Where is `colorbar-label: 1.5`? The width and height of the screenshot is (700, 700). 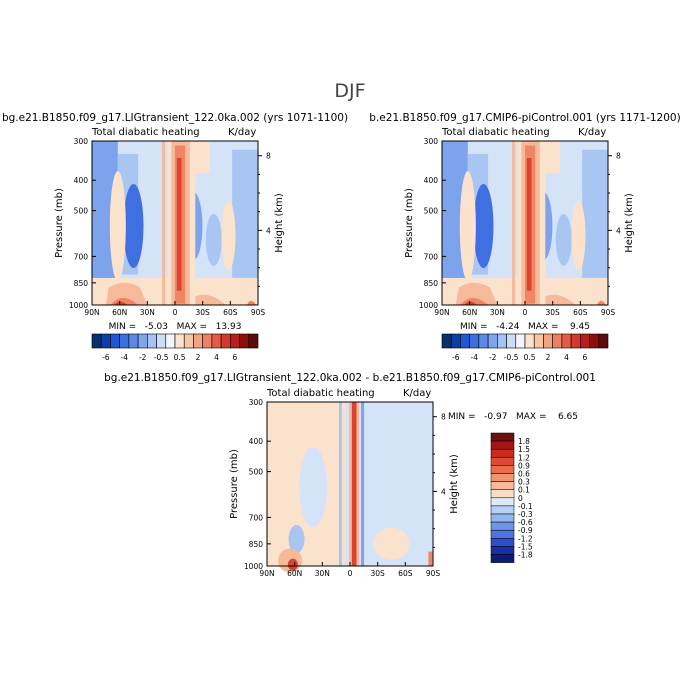
colorbar-label: 1.5 is located at coordinates (524, 449).